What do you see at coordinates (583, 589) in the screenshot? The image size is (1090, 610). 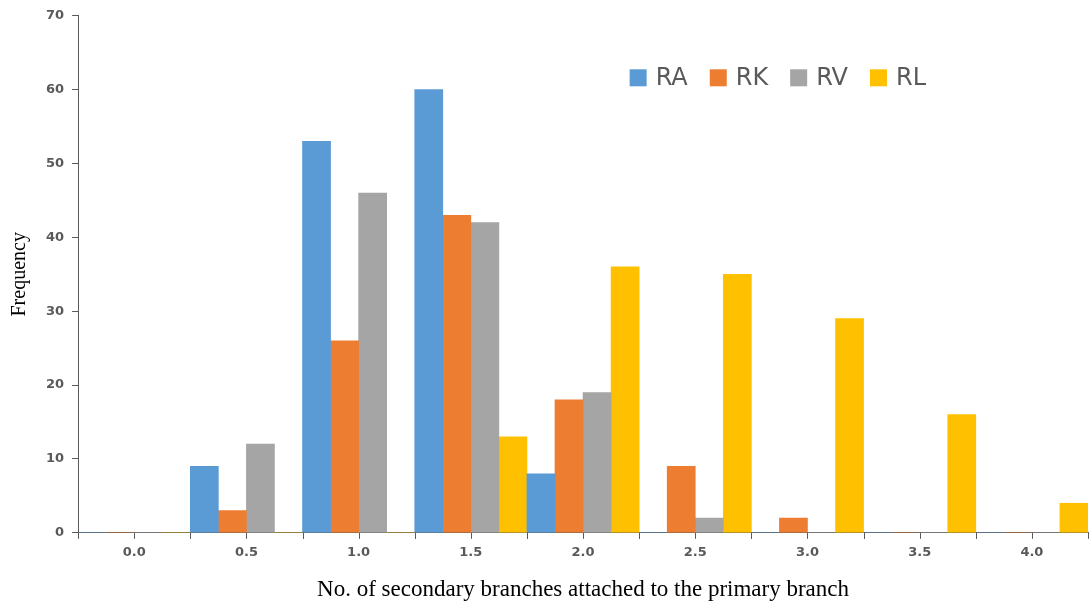 I see `x-axis-title: No. of secondary branches attached to the primary branch` at bounding box center [583, 589].